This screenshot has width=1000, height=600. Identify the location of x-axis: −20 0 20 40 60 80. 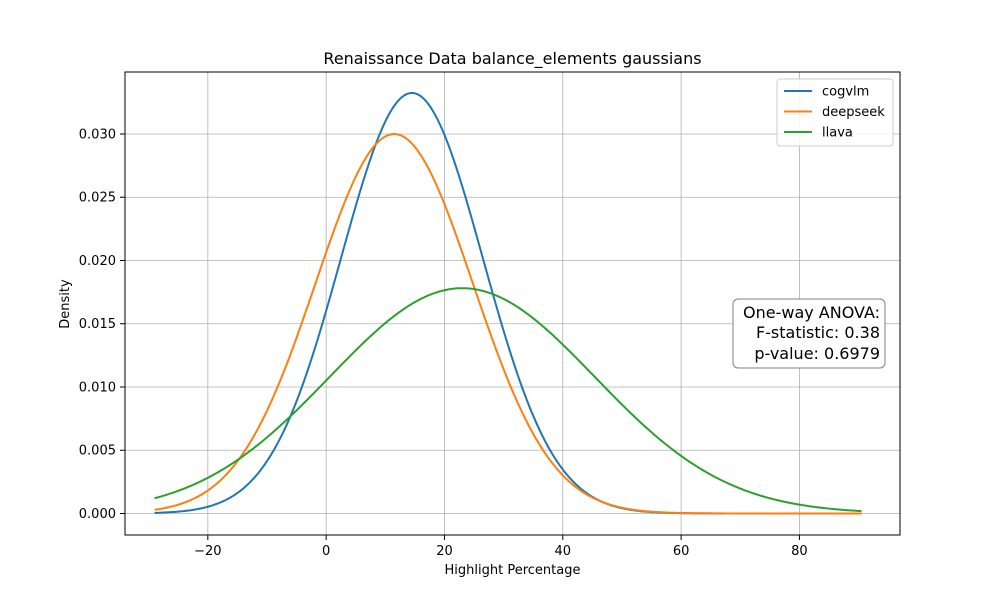
(501, 547).